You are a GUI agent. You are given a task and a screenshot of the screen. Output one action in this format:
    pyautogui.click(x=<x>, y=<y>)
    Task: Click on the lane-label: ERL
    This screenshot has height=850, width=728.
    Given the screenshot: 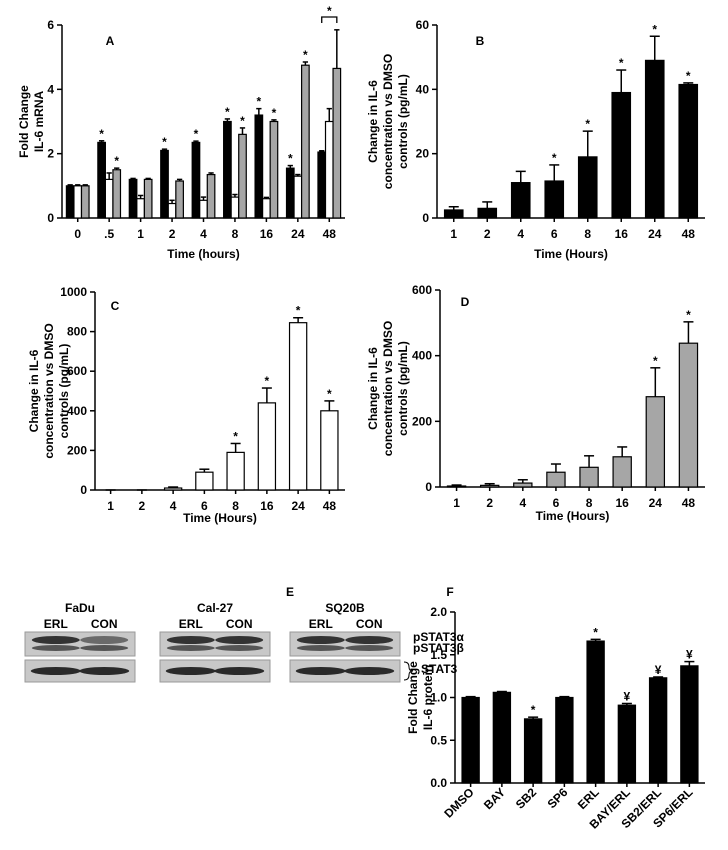 What is the action you would take?
    pyautogui.click(x=191, y=624)
    